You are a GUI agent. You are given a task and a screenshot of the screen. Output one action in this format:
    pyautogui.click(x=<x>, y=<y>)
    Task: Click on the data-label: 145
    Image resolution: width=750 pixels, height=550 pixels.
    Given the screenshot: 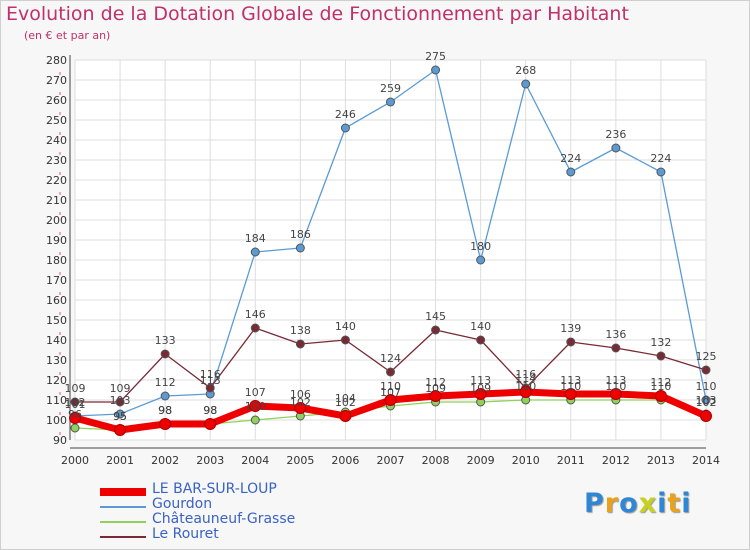 What is the action you would take?
    pyautogui.click(x=435, y=316)
    